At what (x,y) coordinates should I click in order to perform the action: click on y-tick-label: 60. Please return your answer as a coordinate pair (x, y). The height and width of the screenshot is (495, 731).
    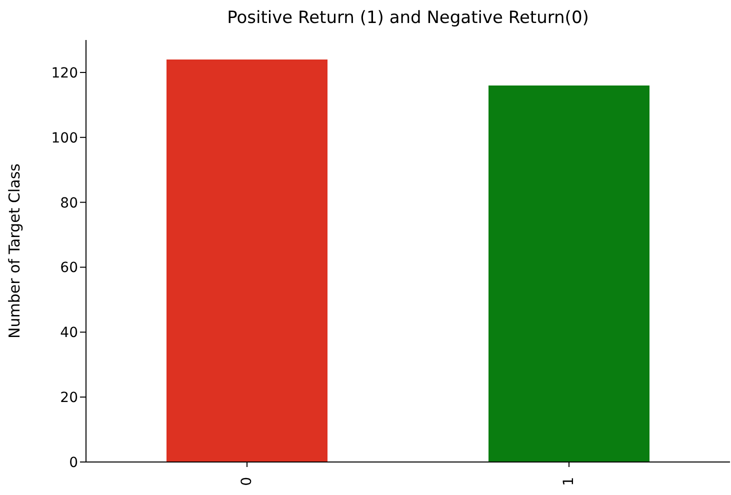
    Looking at the image, I should click on (69, 268).